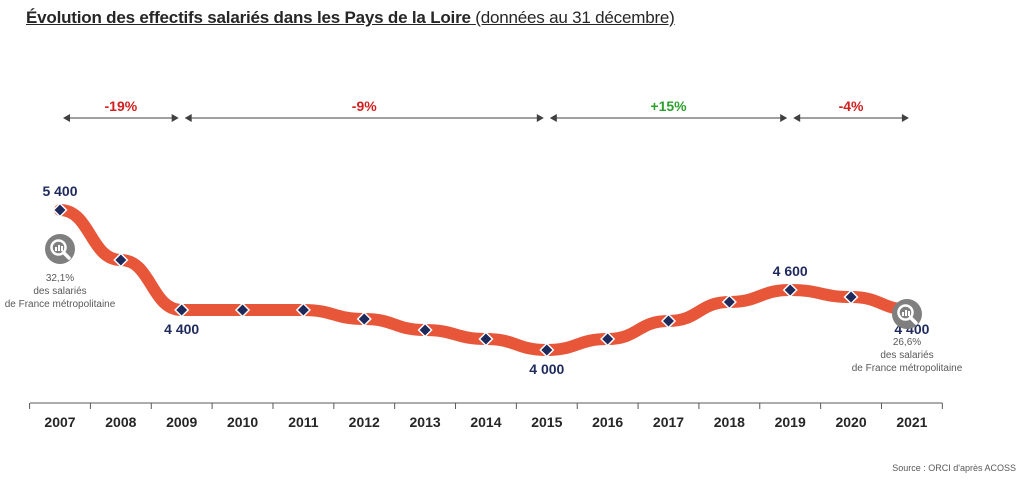 The image size is (1024, 486). What do you see at coordinates (121, 106) in the screenshot?
I see `period-change-label: -19%` at bounding box center [121, 106].